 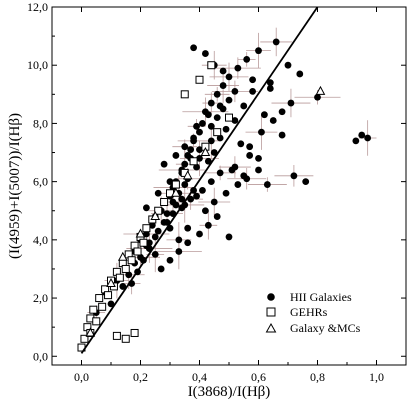 What do you see at coordinates (15, 186) in the screenshot?
I see `y-axis-label: (I(4959)+I(5007))/I(Hβ)` at bounding box center [15, 186].